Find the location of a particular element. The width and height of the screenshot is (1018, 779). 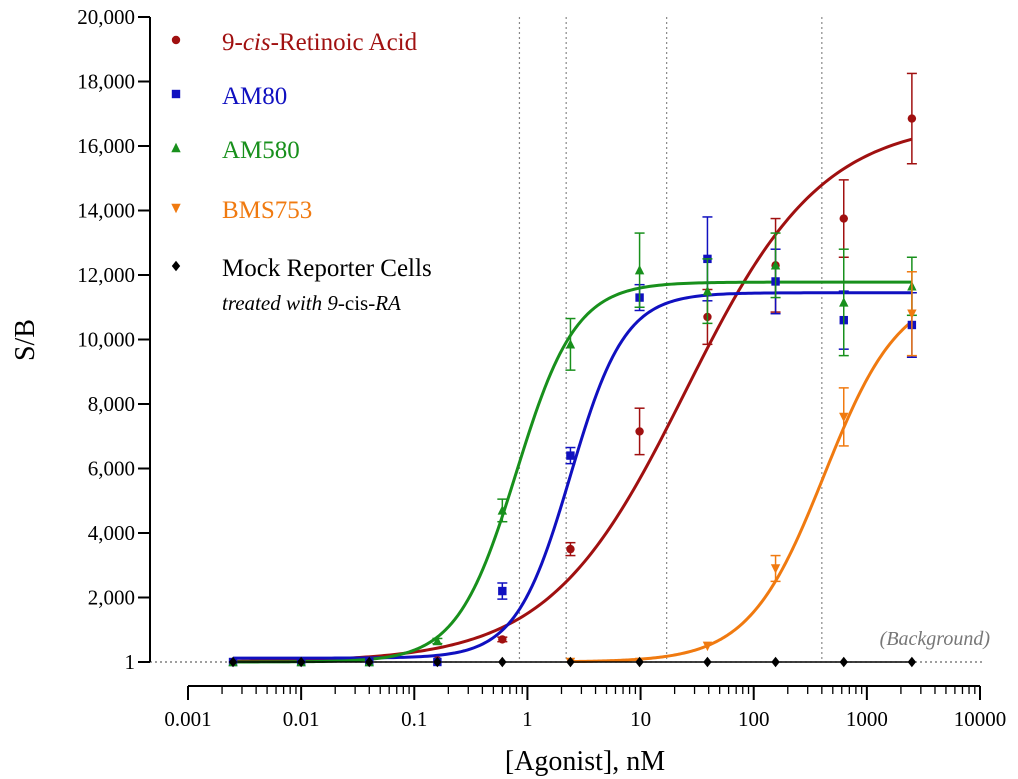

x-tick-label-7: 10000 is located at coordinates (980, 719).